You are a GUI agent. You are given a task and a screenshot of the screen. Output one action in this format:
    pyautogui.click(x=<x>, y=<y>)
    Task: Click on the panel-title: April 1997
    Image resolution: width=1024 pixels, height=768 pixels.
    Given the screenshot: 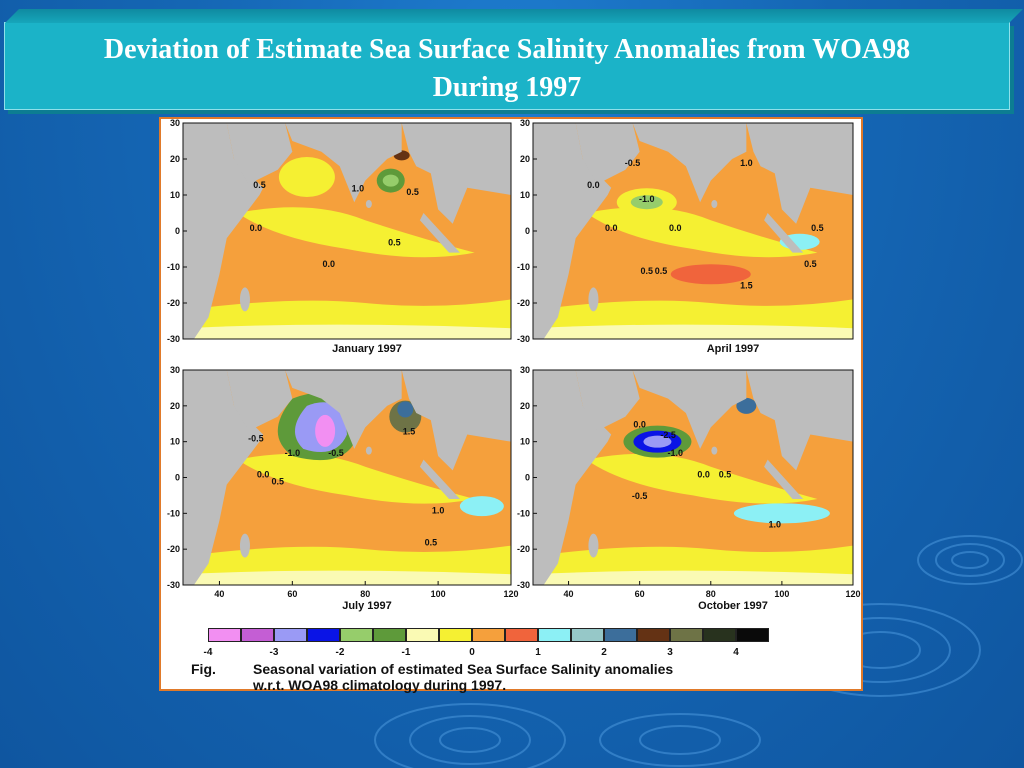 What is the action you would take?
    pyautogui.click(x=733, y=349)
    